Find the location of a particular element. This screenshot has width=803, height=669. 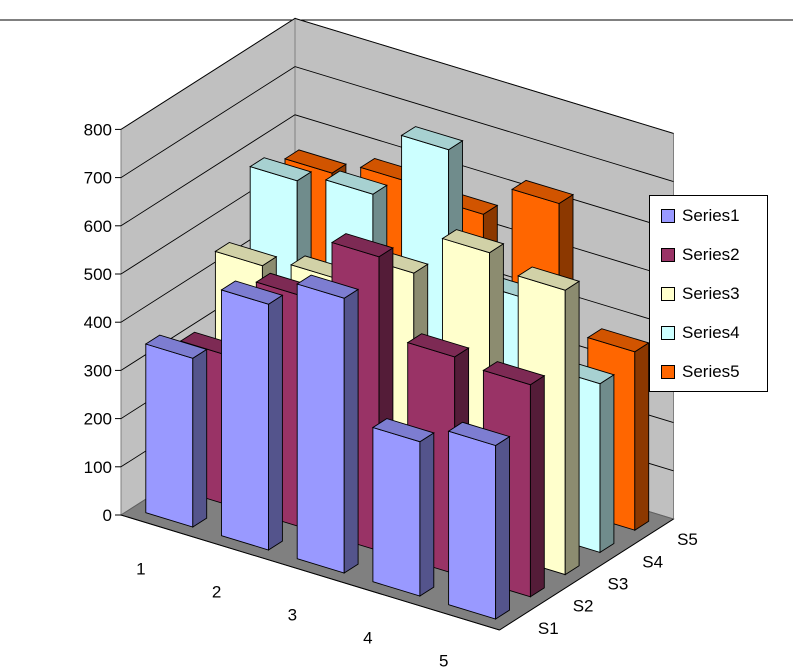

y-tick-label: 600 is located at coordinates (98, 226).